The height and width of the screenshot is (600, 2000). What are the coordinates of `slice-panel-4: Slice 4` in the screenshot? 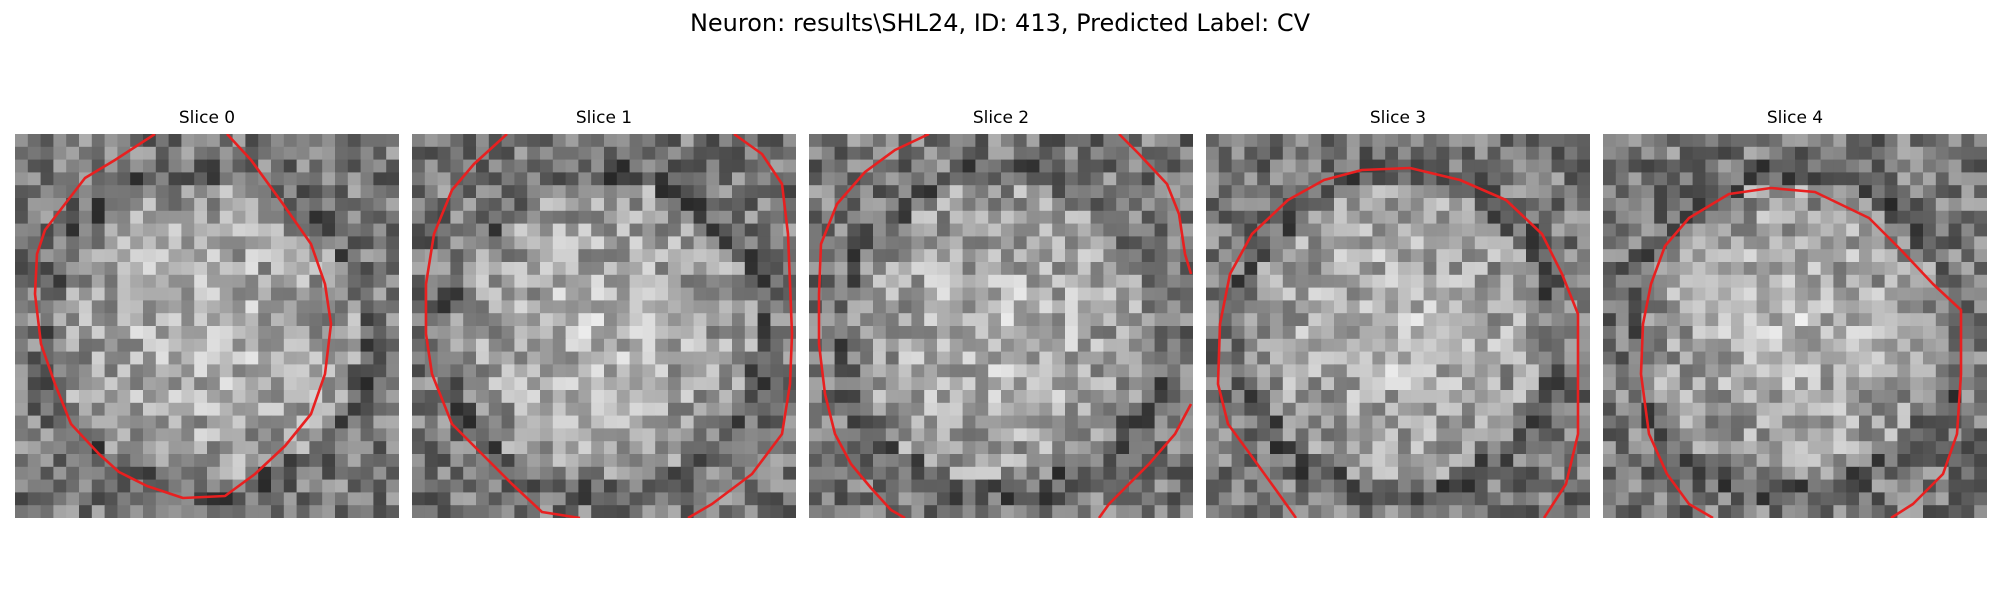 It's located at (1795, 313).